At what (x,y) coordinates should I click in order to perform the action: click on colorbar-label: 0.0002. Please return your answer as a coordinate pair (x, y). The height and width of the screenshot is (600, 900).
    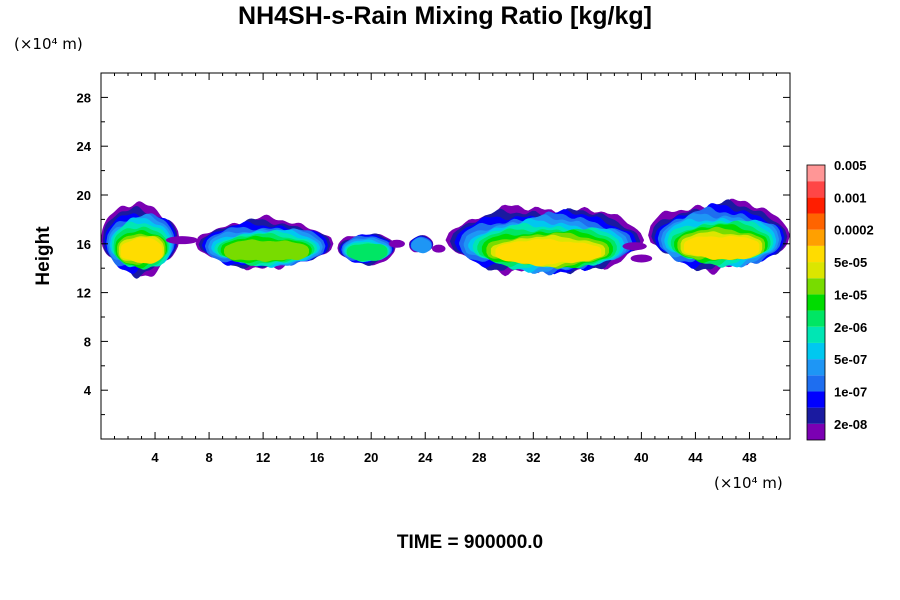
    Looking at the image, I should click on (854, 230).